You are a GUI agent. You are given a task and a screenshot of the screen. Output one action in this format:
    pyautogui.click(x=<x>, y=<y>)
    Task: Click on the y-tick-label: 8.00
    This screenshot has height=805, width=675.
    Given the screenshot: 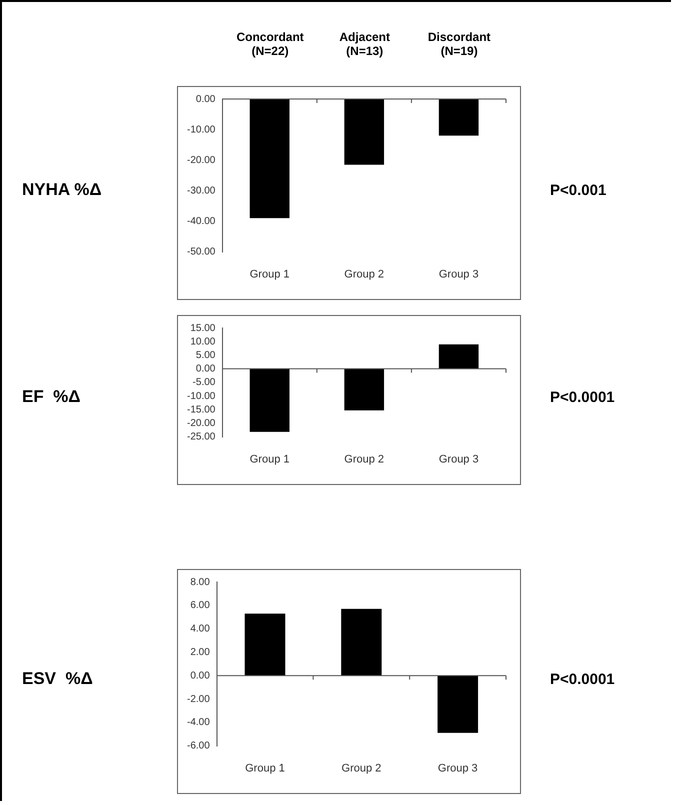 What is the action you would take?
    pyautogui.click(x=200, y=582)
    